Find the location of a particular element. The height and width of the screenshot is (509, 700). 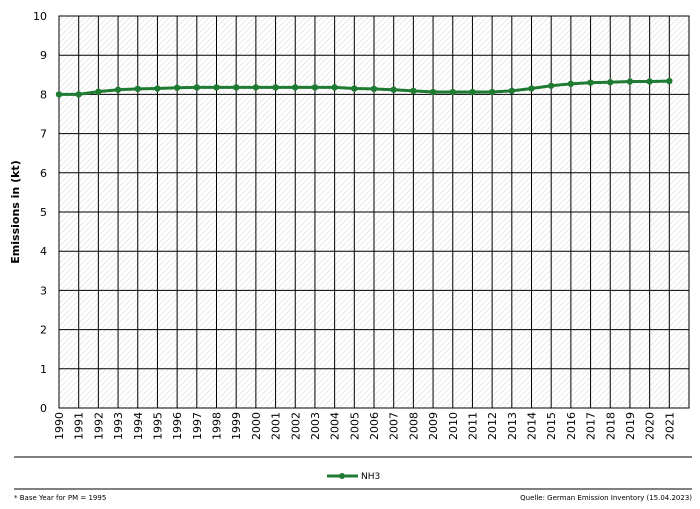

x-tick-label: 2011 is located at coordinates (472, 426).